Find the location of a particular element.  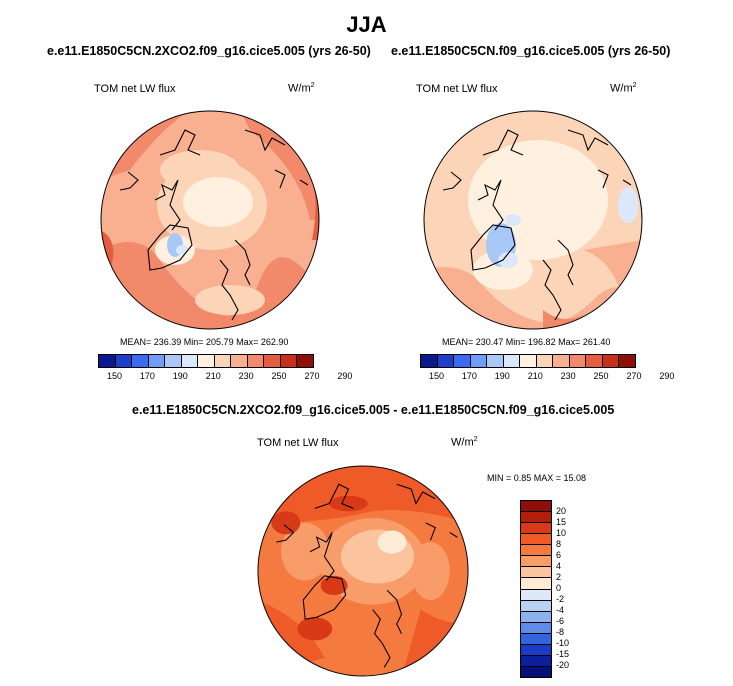

panel-3-variable-label: TOM net LW flux is located at coordinates (298, 443).